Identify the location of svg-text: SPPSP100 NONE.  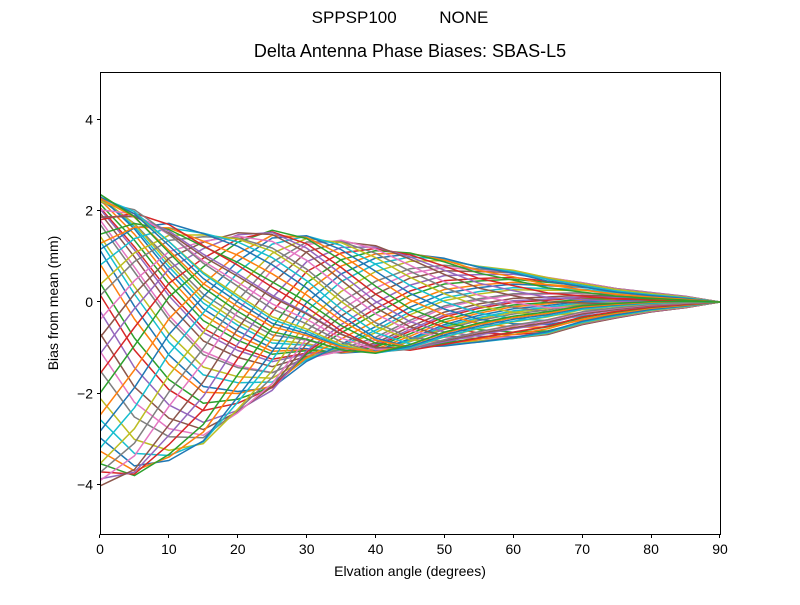
(400, 17).